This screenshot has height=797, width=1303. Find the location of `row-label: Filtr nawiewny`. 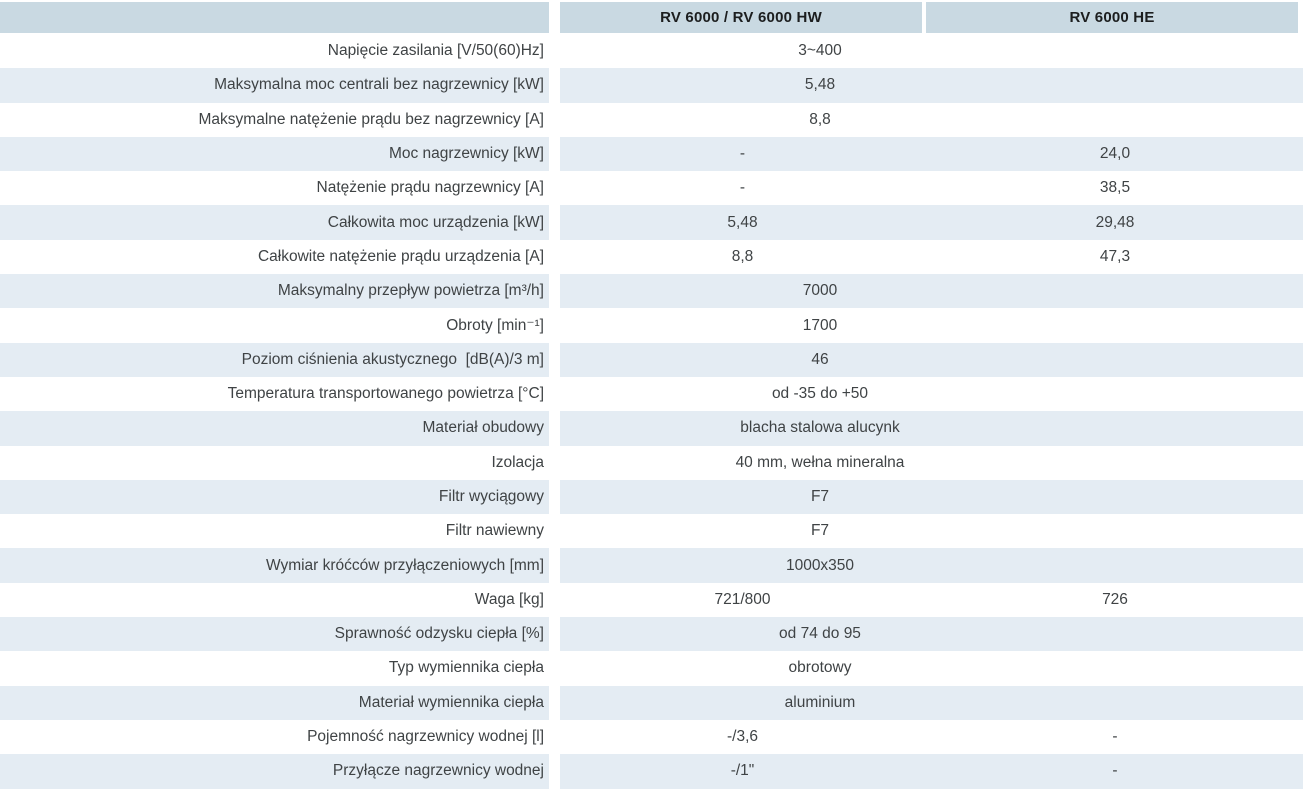

row-label: Filtr nawiewny is located at coordinates (274, 531).